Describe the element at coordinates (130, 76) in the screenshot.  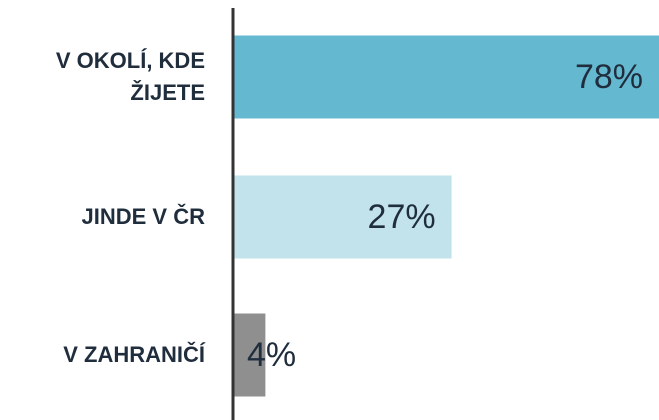
I see `category-label: V OKOLÍ, KDE ŽIJETE` at that location.